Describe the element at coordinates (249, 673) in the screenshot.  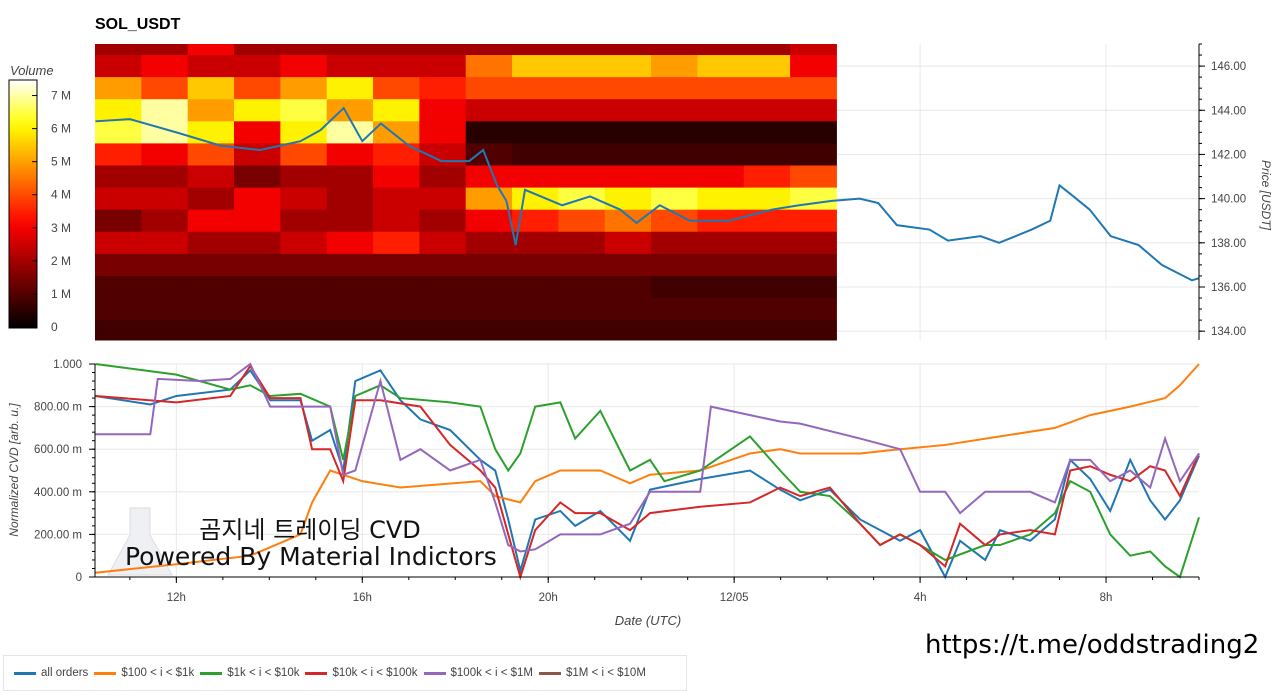
I see `legend-item: $1k < i < $10k` at that location.